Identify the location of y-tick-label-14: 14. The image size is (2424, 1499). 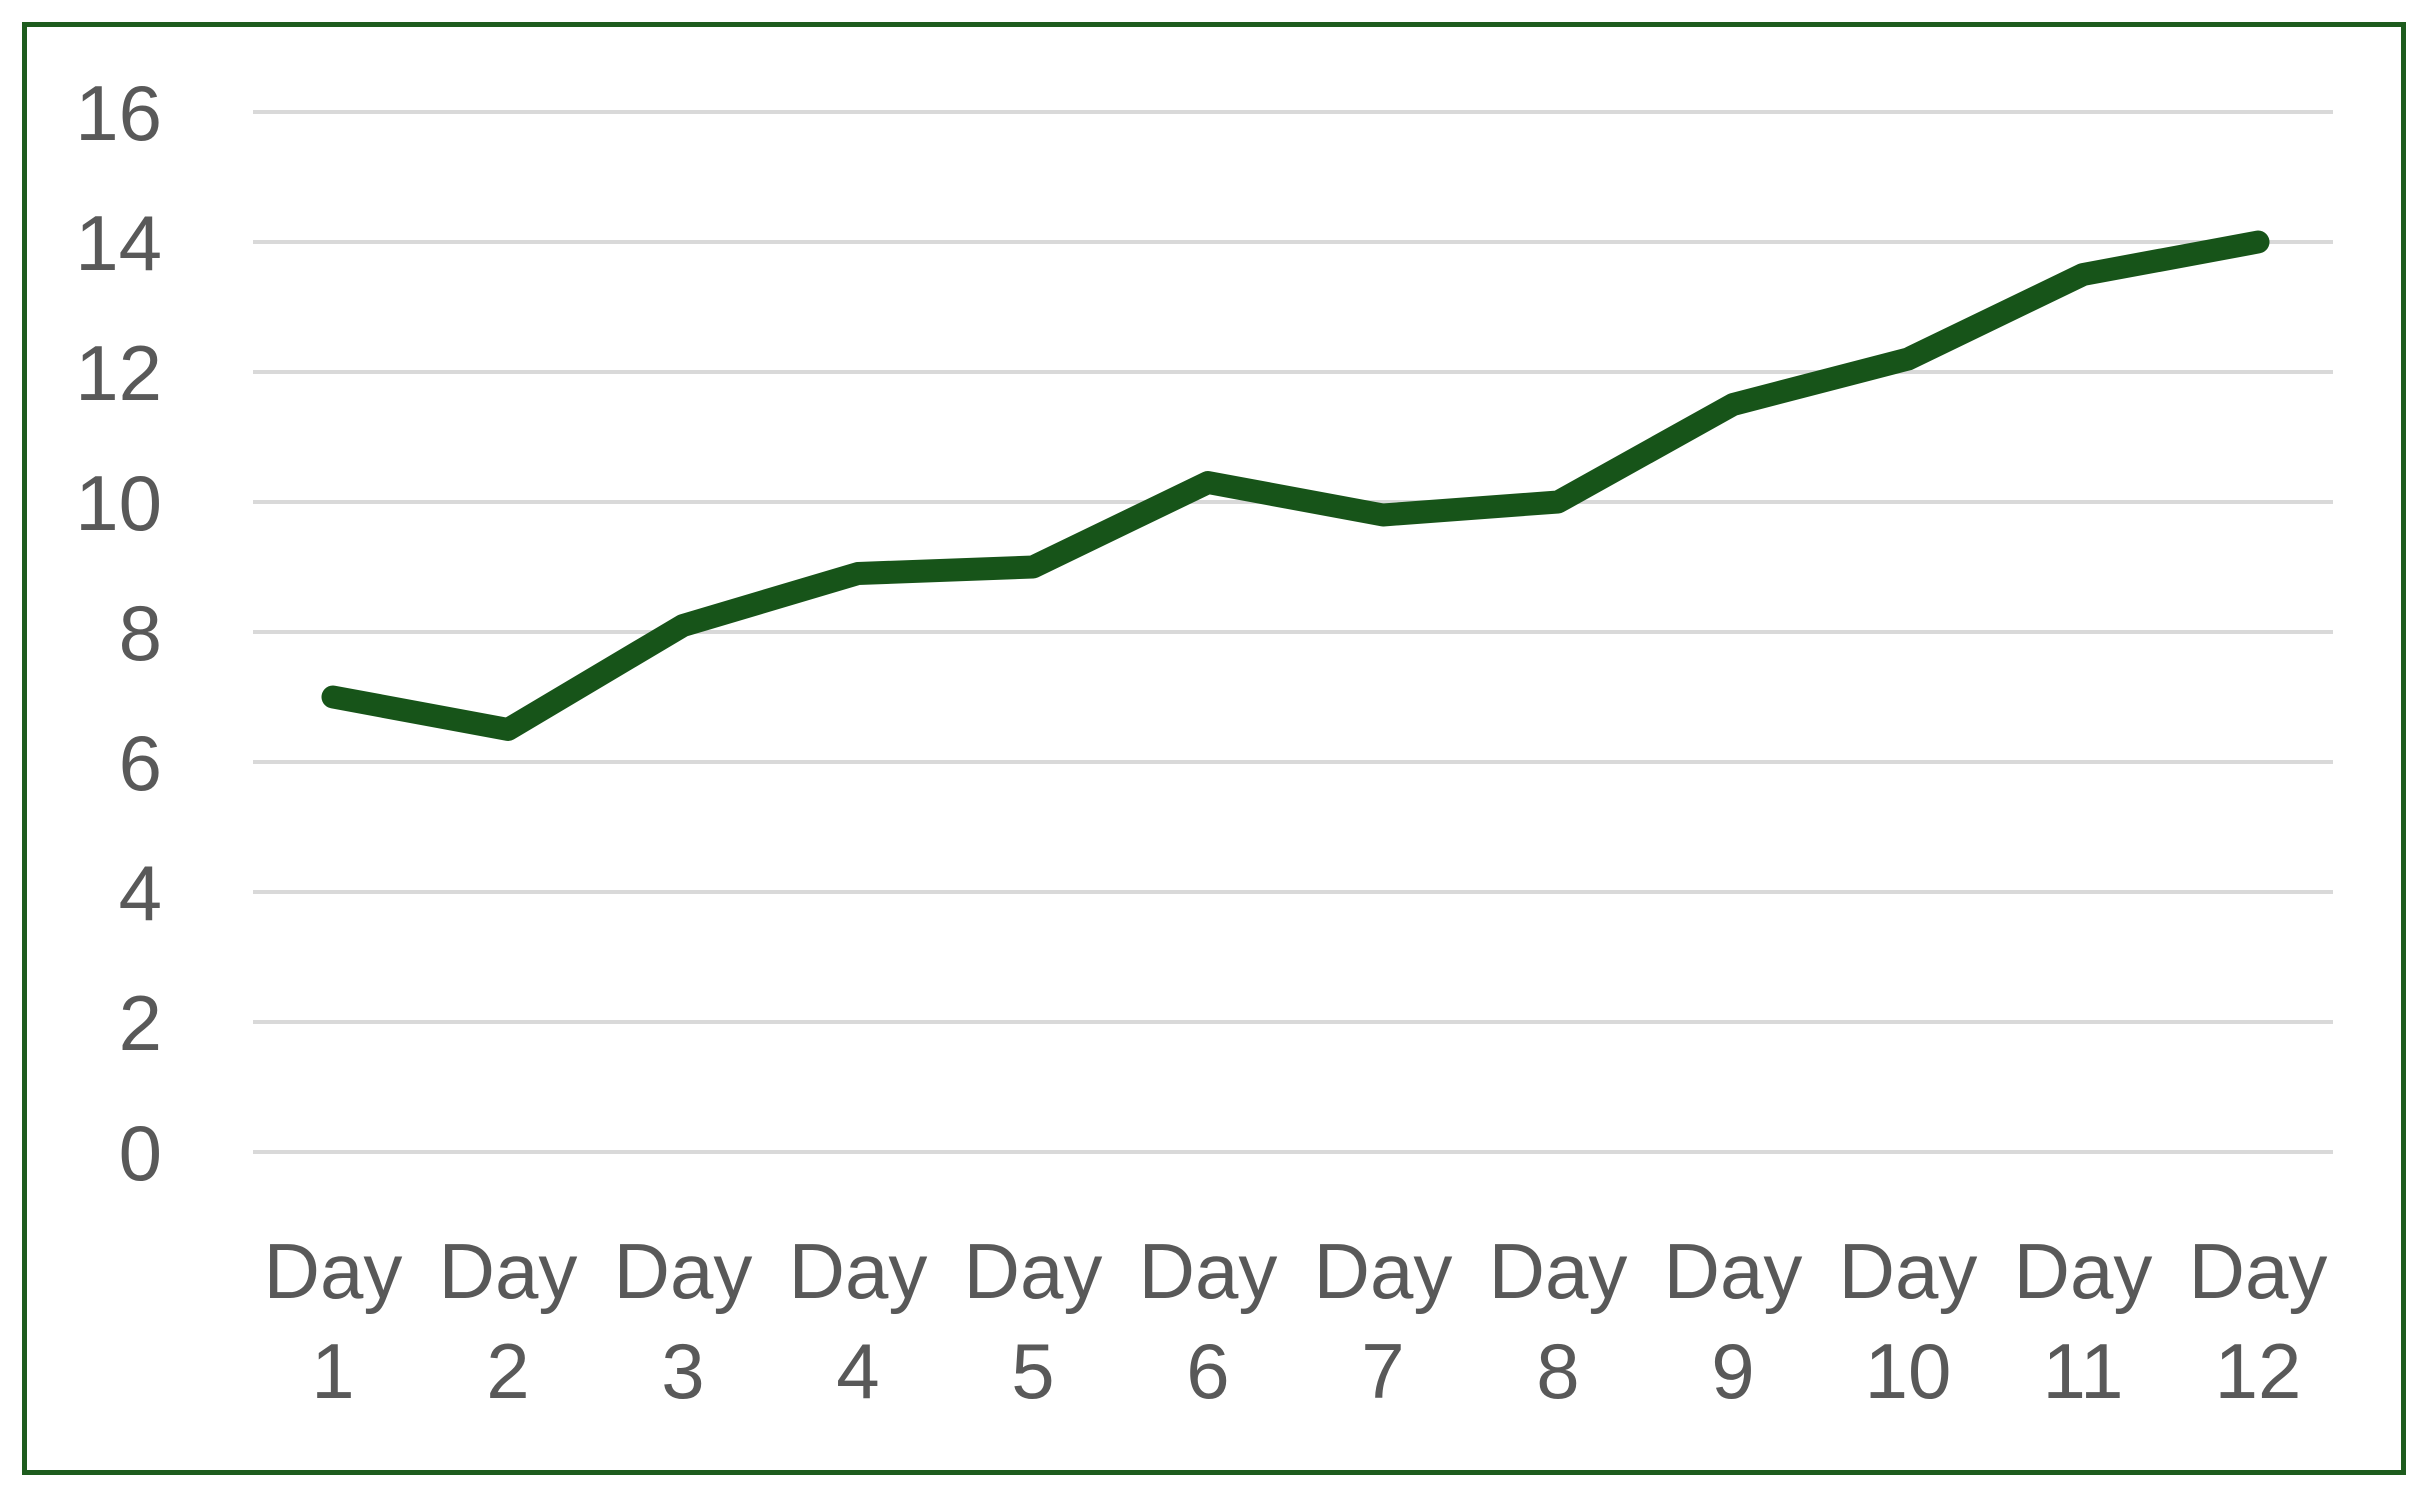
(118, 243).